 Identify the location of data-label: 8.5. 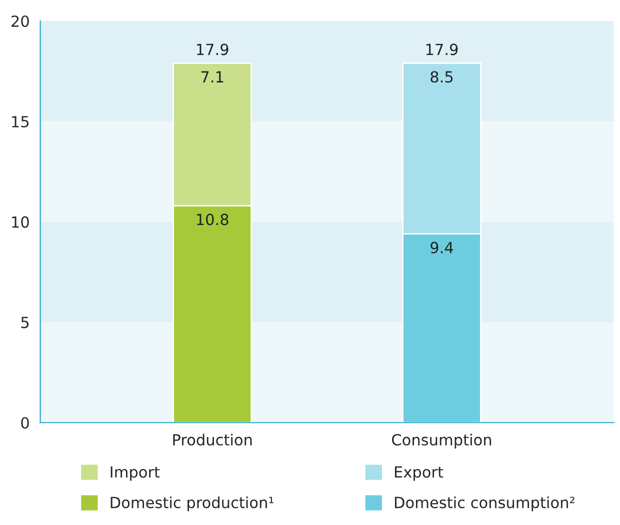
(441, 77).